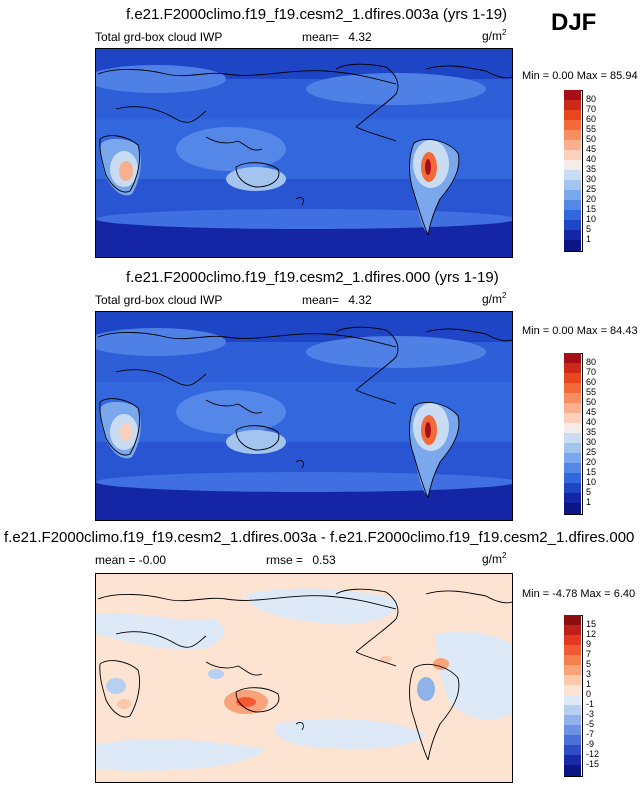 The height and width of the screenshot is (787, 644). What do you see at coordinates (591, 634) in the screenshot?
I see `colorbar3-tick-label: 12` at bounding box center [591, 634].